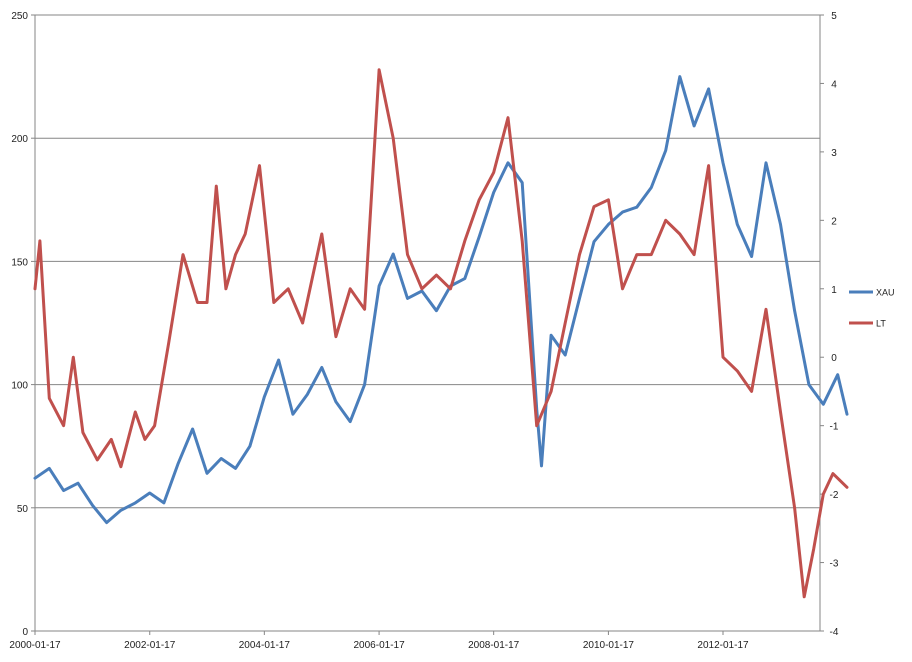 The image size is (912, 662). I want to click on x-tick-label: 2006-01-17, so click(380, 645).